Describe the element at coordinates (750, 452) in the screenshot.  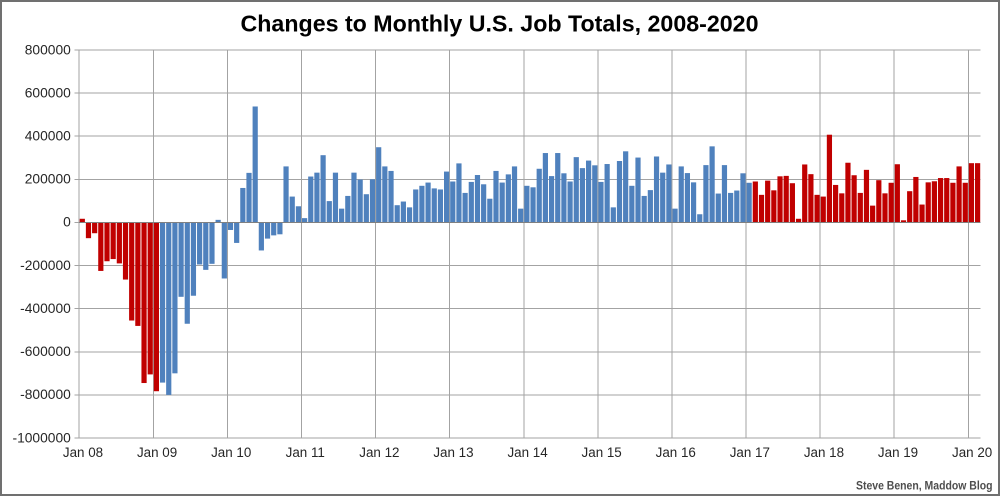
I see `svg-text: Jan 17` at that location.